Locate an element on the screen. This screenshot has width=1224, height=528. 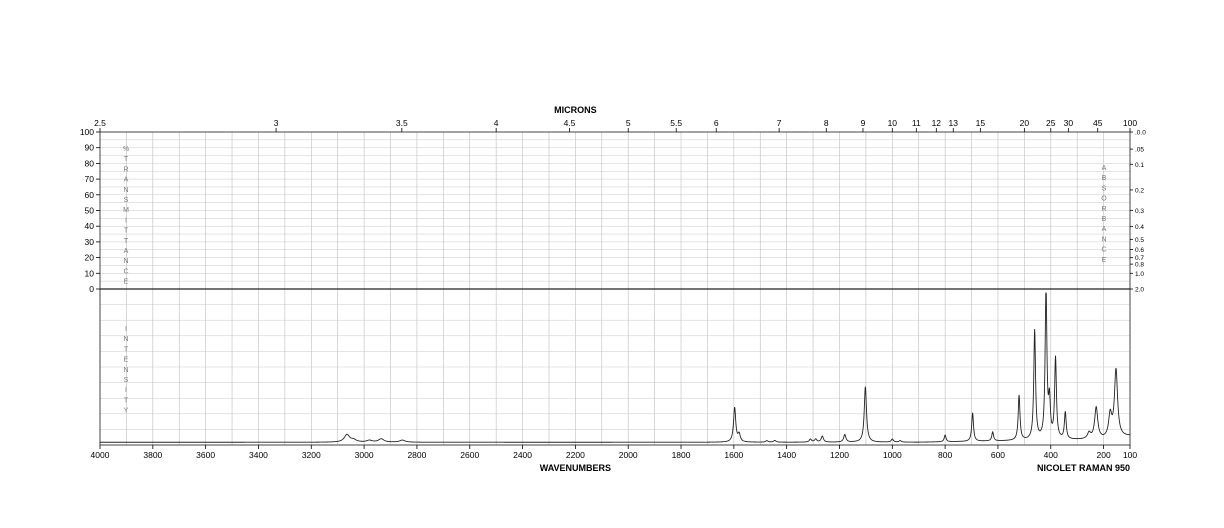
bottom-tick-label: 3400 is located at coordinates (258, 455).